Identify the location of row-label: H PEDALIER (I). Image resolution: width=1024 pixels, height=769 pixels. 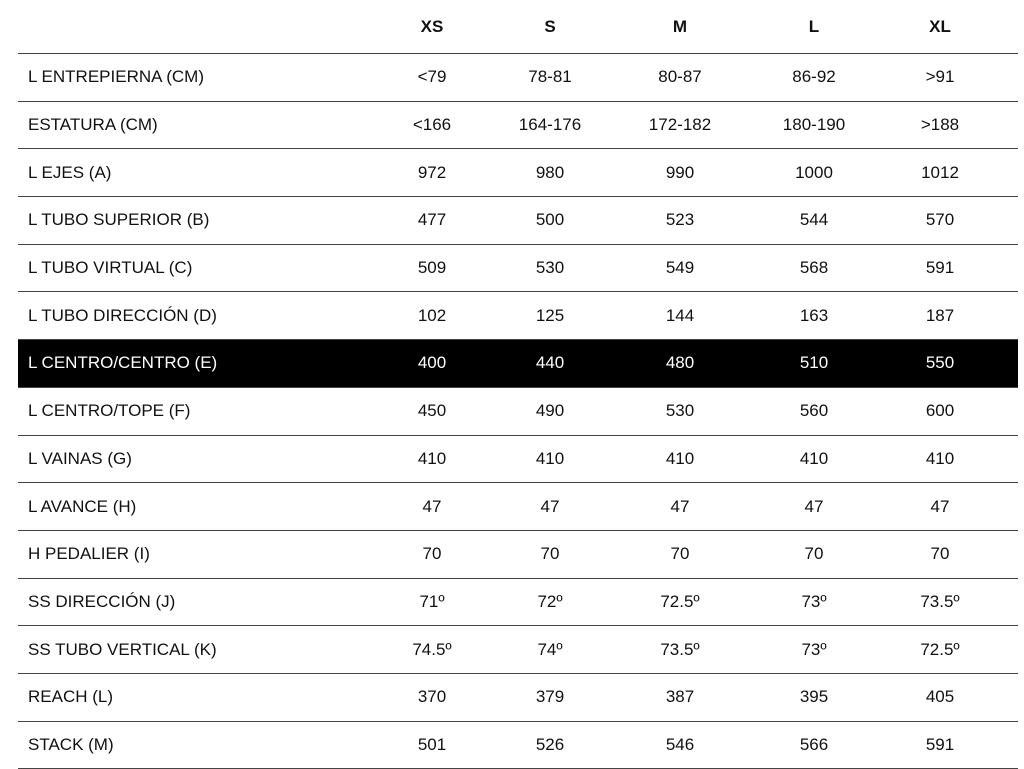
(188, 554).